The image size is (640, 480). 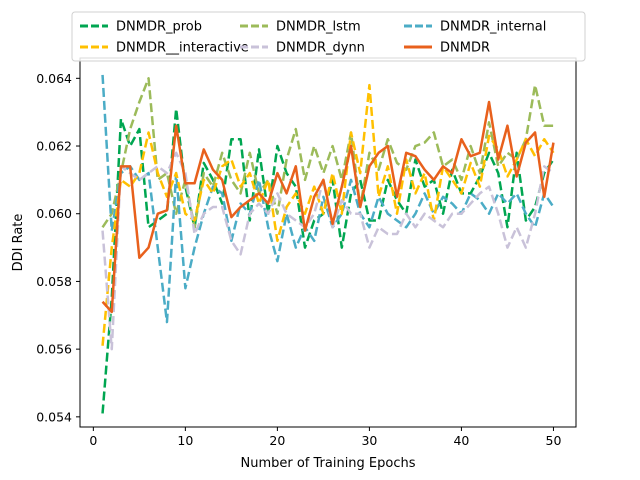 I want to click on legend-entry-label: DNMDR_prob, so click(x=159, y=27).